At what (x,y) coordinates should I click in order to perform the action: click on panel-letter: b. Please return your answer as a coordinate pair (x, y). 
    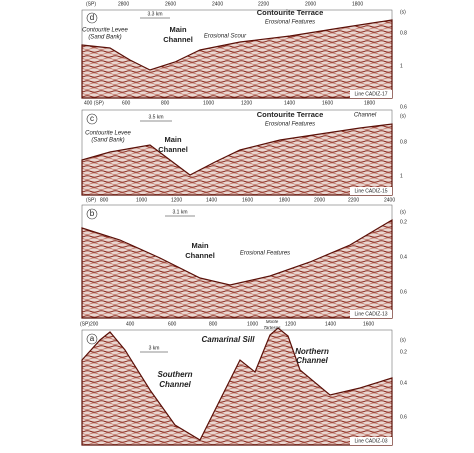
    Looking at the image, I should click on (92, 213).